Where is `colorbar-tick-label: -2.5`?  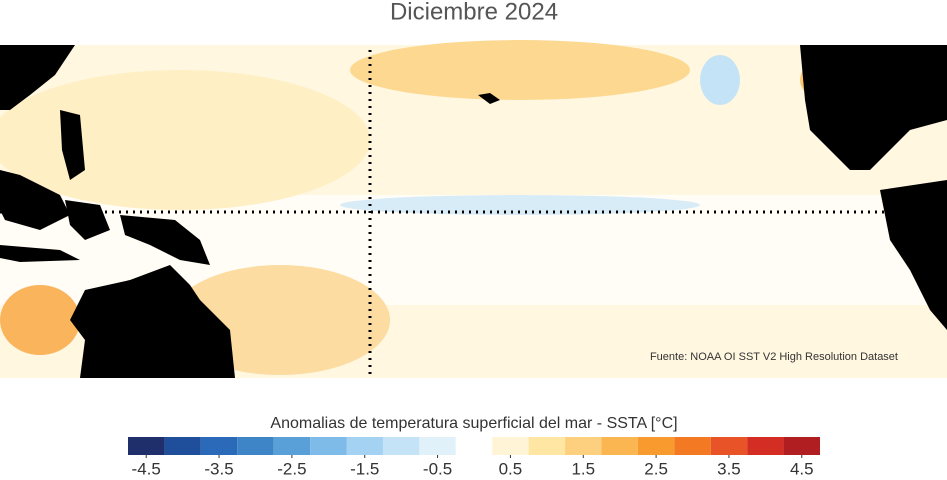 colorbar-tick-label: -2.5 is located at coordinates (291, 468).